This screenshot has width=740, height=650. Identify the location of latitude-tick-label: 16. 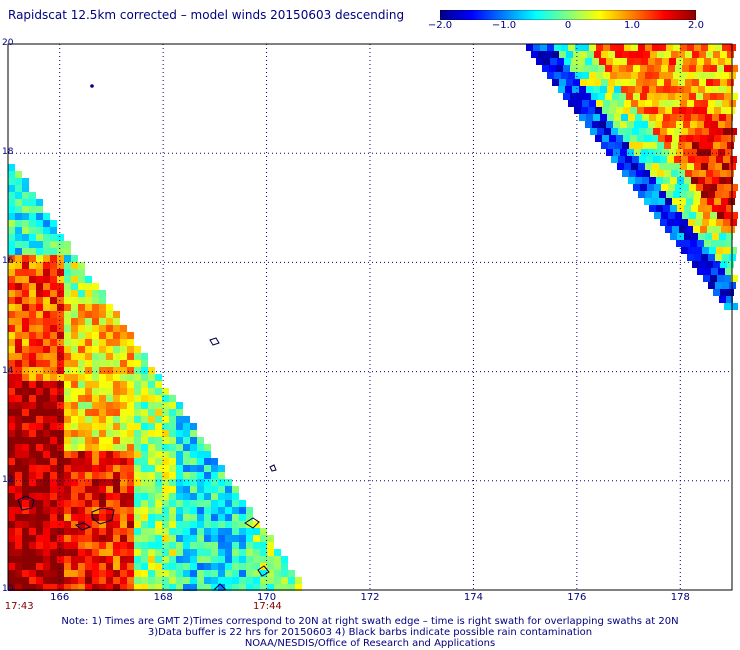
(8, 261).